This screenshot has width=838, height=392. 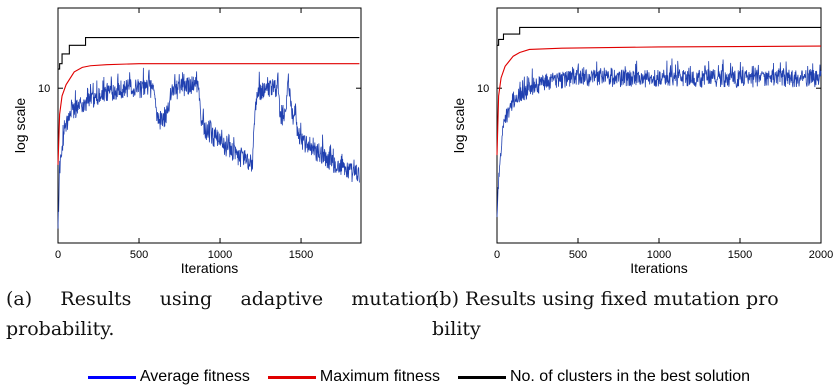 I want to click on x-tick-label: 2000, so click(x=821, y=255).